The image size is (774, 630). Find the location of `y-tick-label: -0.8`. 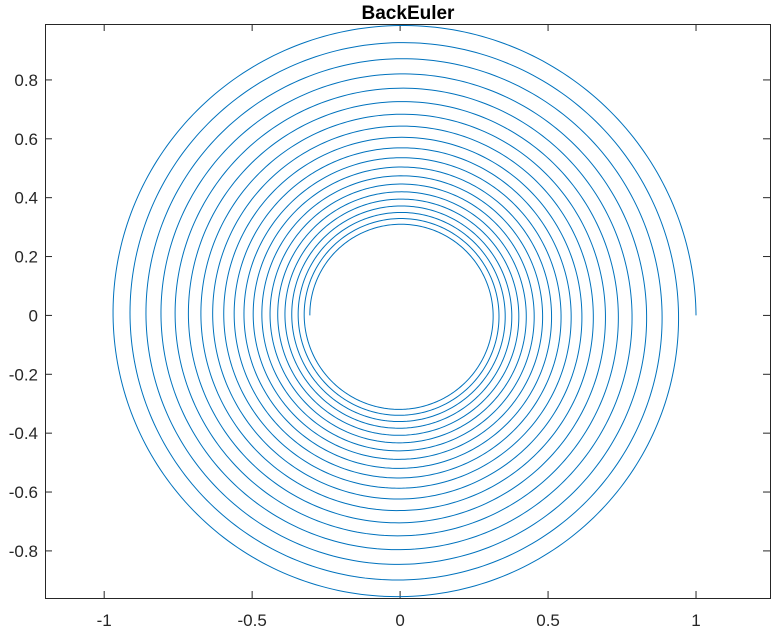

y-tick-label: -0.8 is located at coordinates (23, 551).